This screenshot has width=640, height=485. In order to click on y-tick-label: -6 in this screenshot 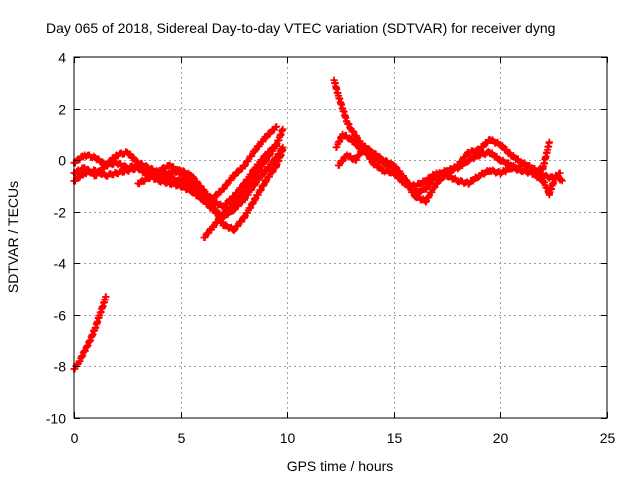, I will do `click(60, 316)`.